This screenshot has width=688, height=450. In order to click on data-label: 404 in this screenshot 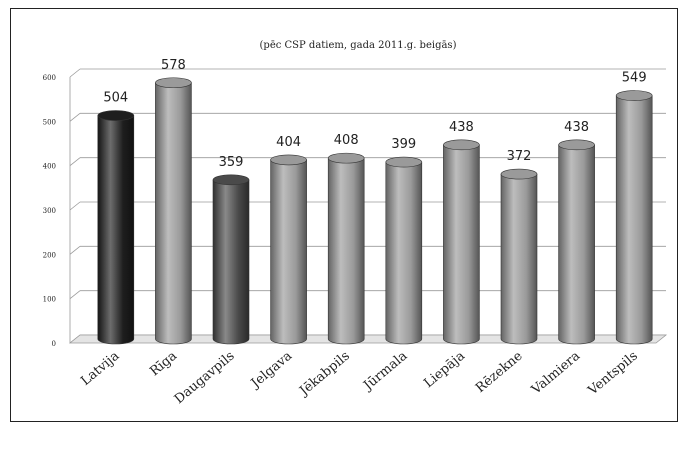, I will do `click(288, 142)`.